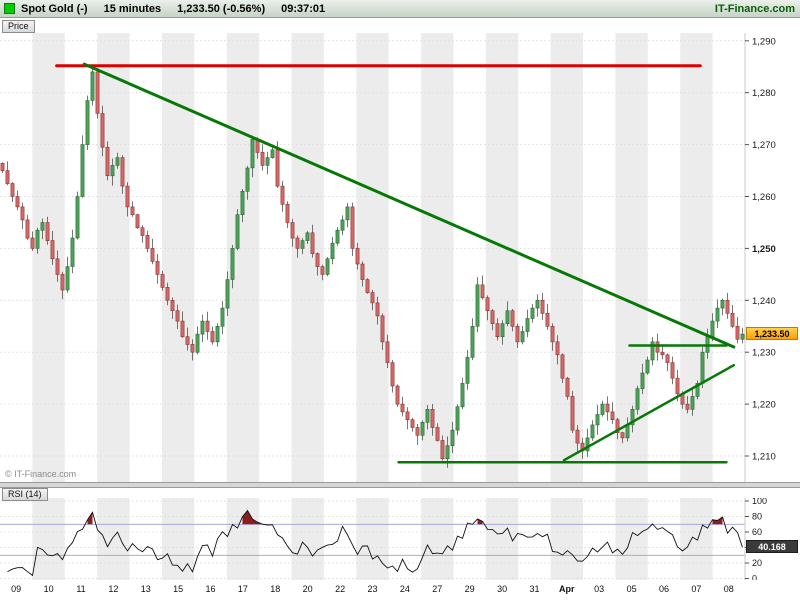  Describe the element at coordinates (303, 8) in the screenshot. I see `clock: 09:37:01` at that location.